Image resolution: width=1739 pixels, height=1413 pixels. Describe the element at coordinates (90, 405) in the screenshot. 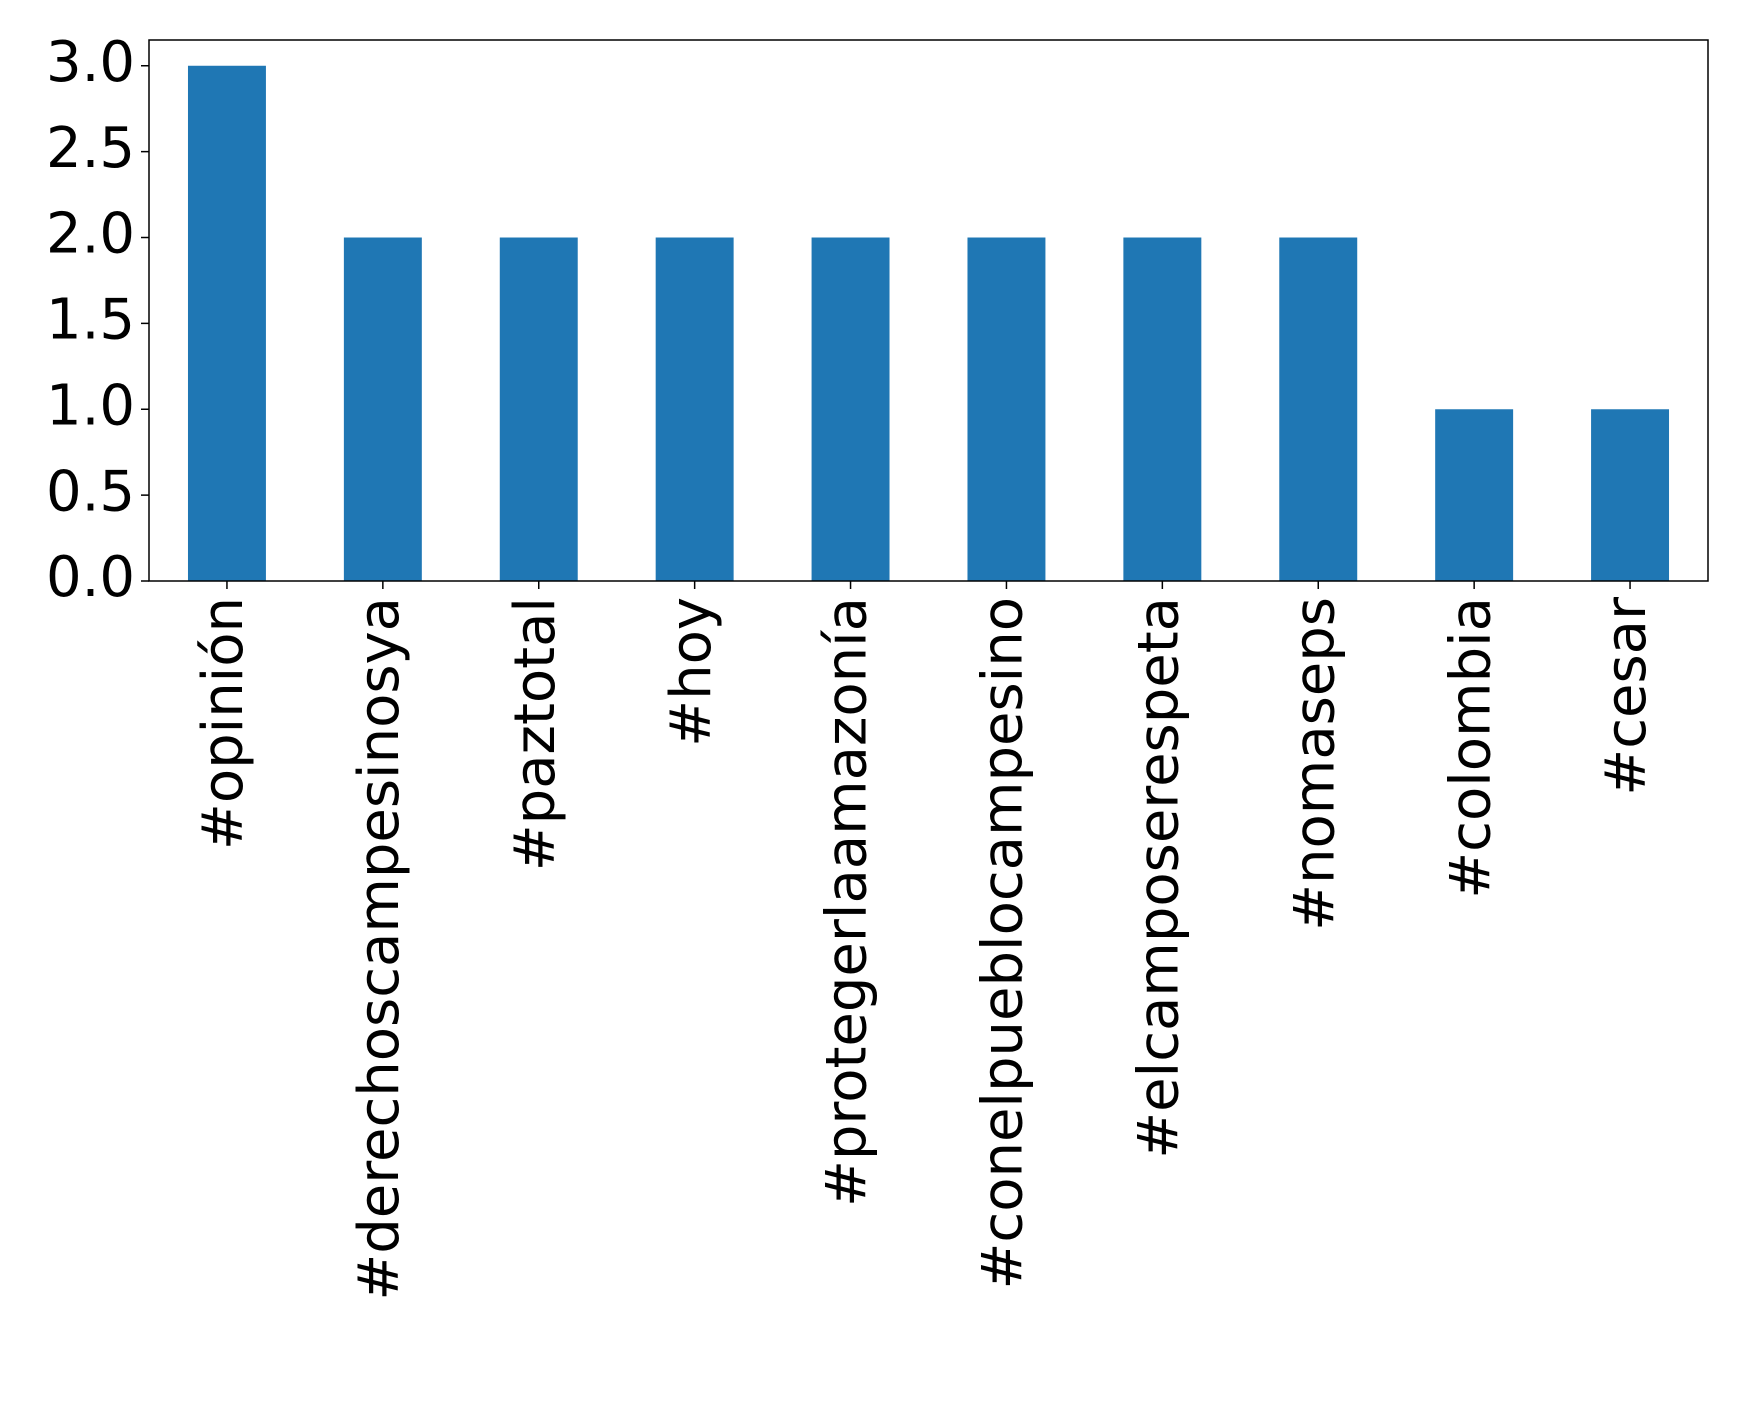

I see `y-tick-label: 1.0` at that location.